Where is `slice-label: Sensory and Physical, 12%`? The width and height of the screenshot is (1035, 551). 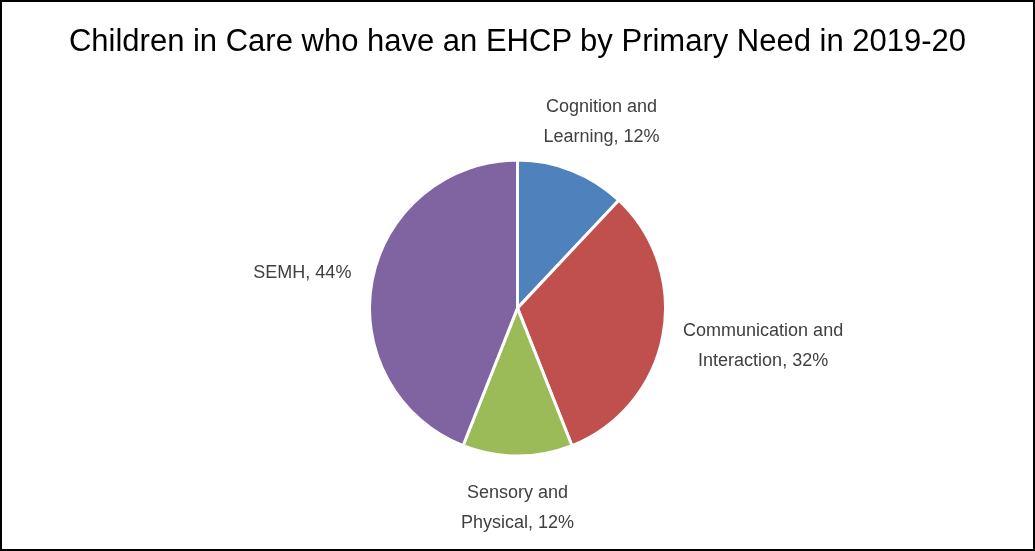 slice-label: Sensory and Physical, 12% is located at coordinates (517, 507).